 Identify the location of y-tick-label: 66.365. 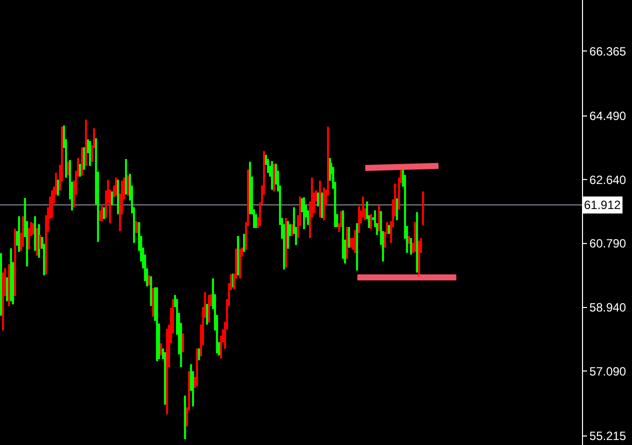
(607, 51).